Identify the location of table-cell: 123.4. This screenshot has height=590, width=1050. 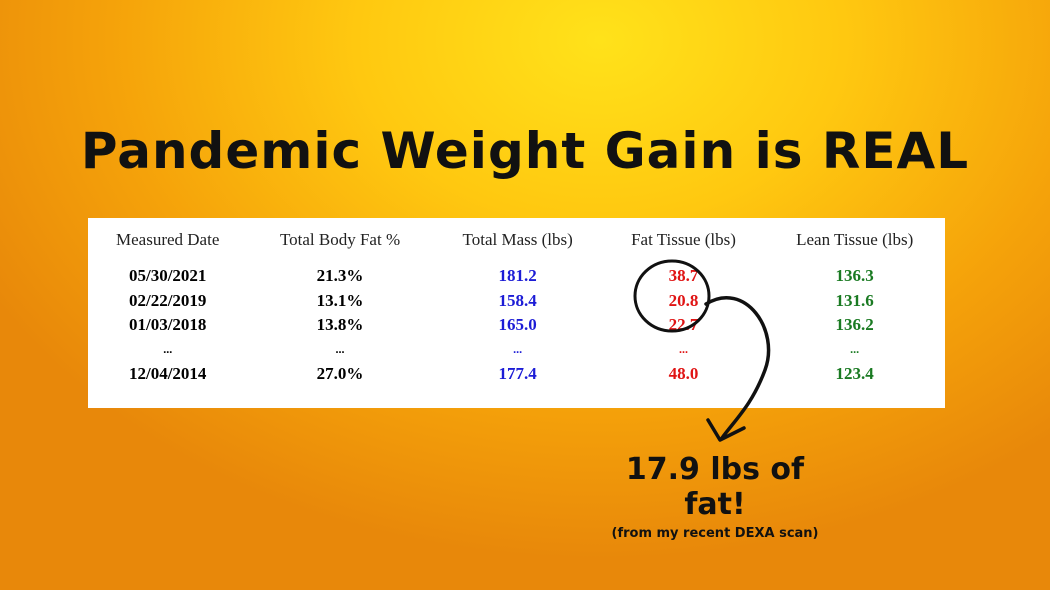
(854, 373).